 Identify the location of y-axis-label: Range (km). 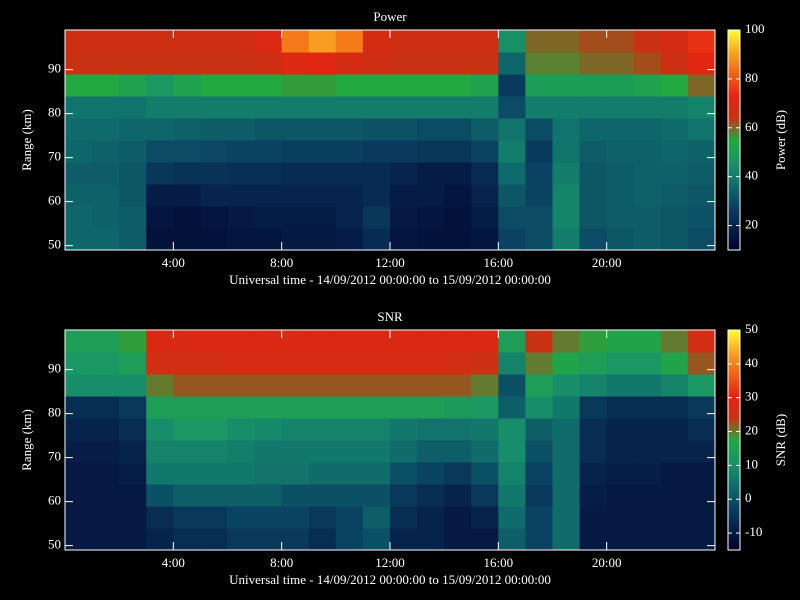
(26, 140).